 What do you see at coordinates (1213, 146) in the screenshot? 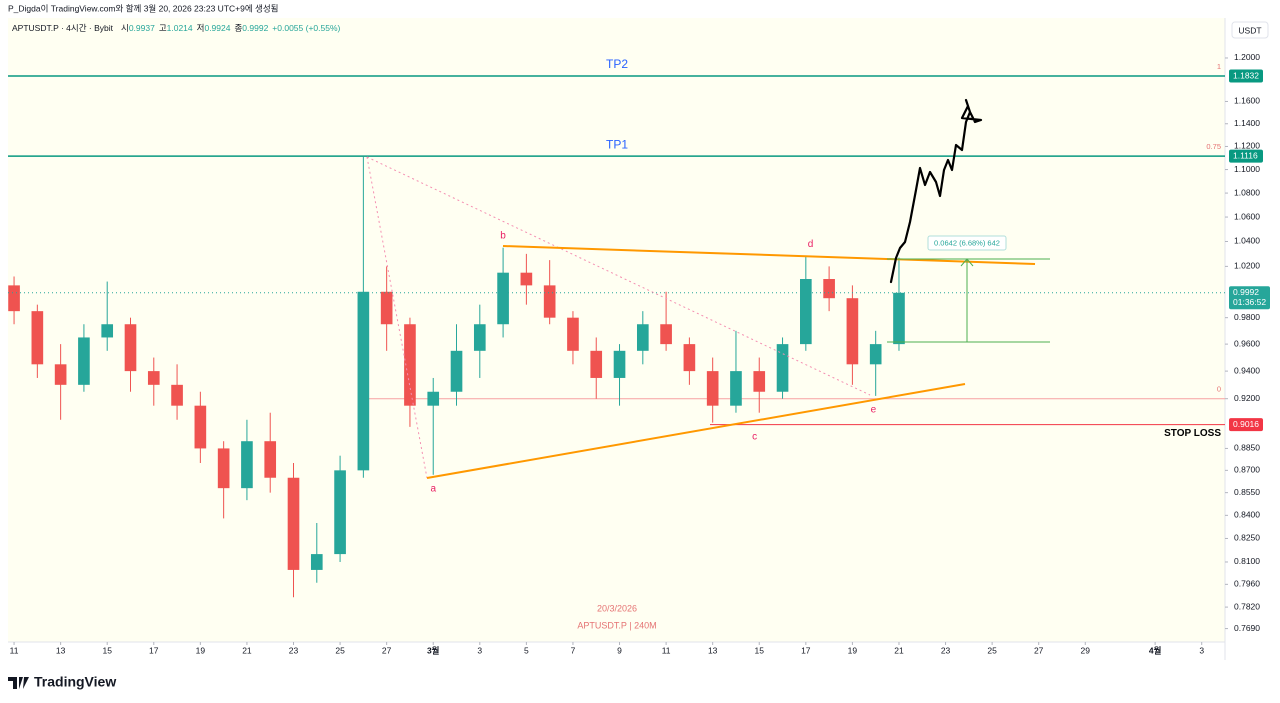
I see `fib-label: 0.75` at bounding box center [1213, 146].